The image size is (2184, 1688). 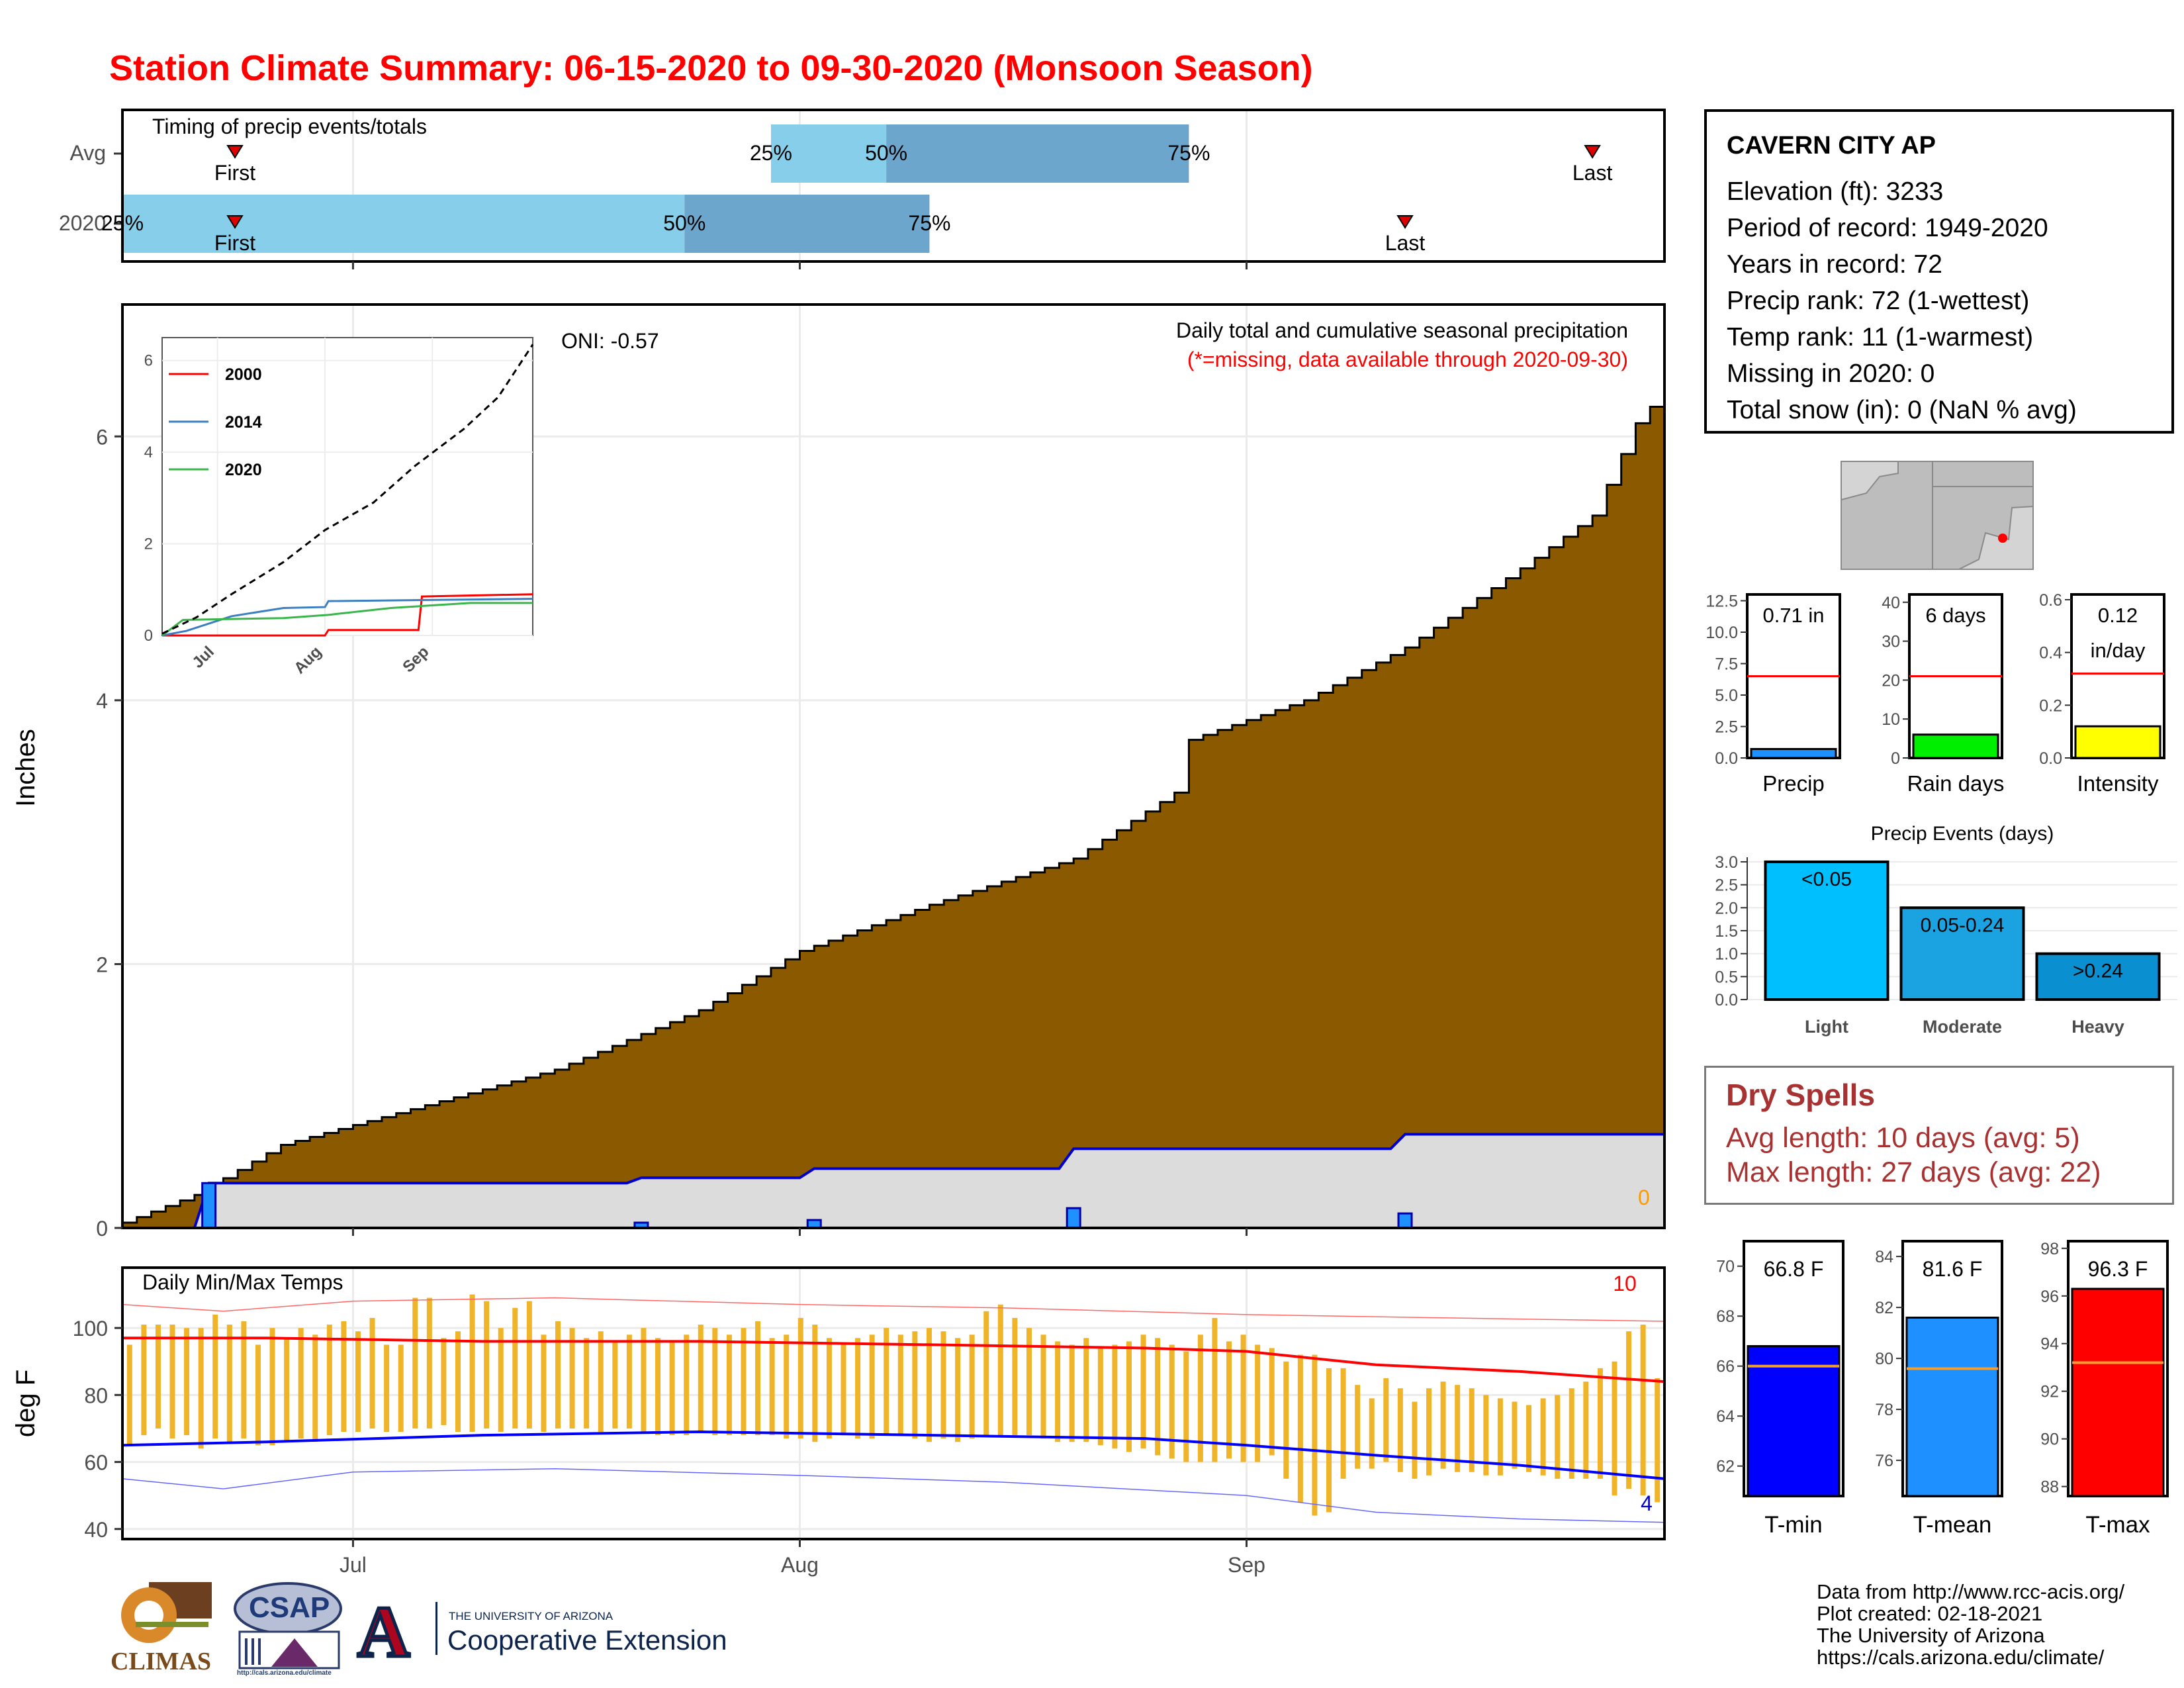 I want to click on temp-frame, so click(x=893, y=1403).